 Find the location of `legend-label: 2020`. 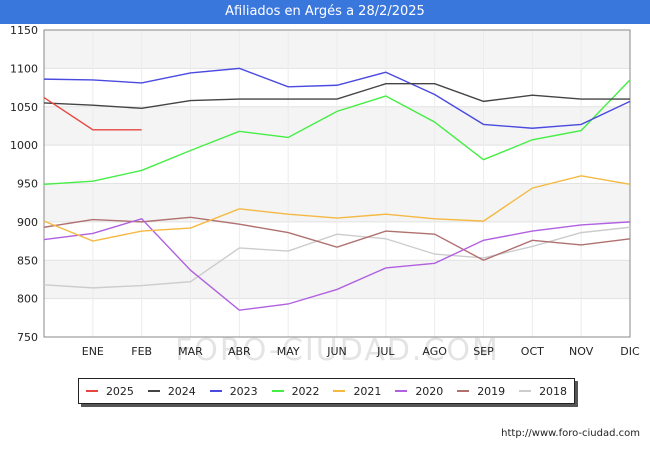

legend-label: 2020 is located at coordinates (429, 391).